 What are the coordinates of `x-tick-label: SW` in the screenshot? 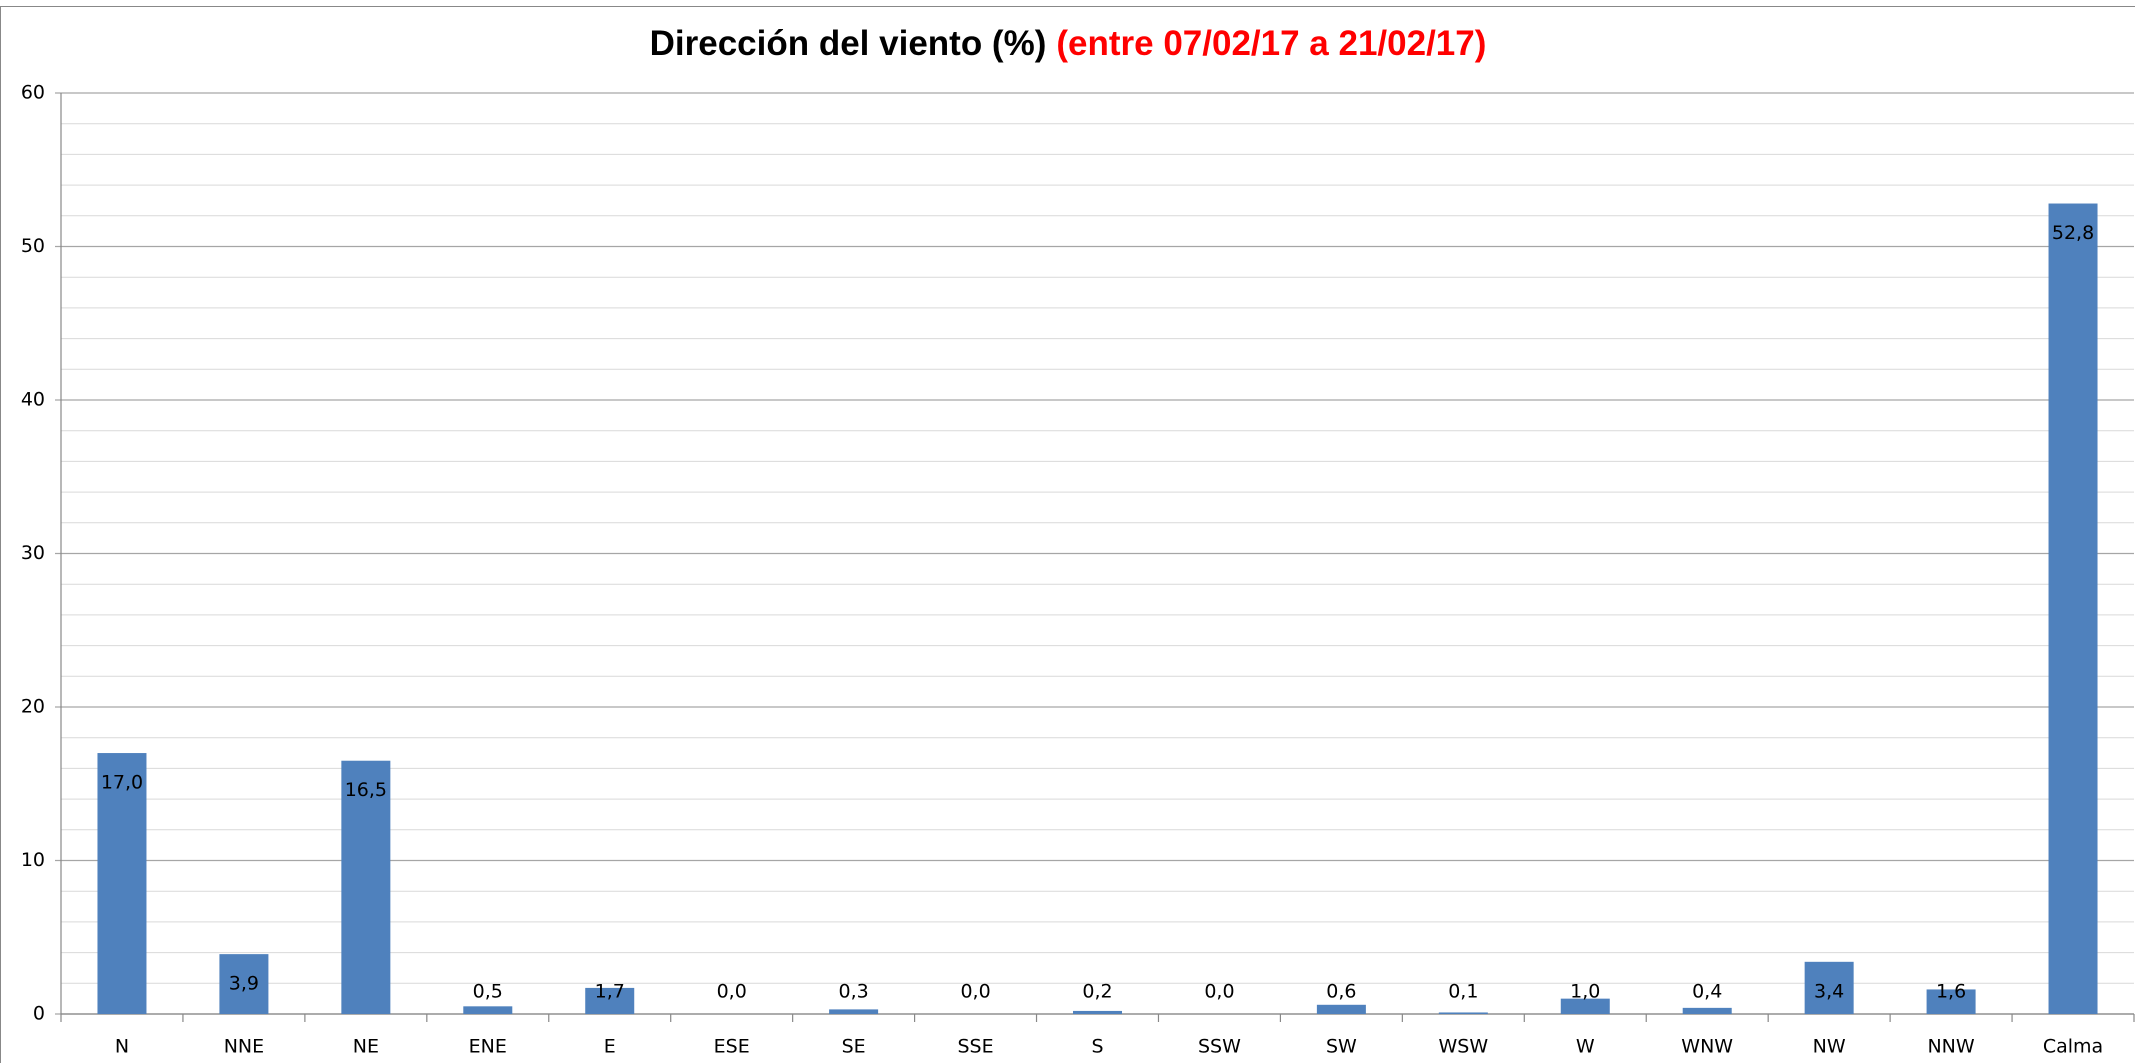 It's located at (1341, 1047).